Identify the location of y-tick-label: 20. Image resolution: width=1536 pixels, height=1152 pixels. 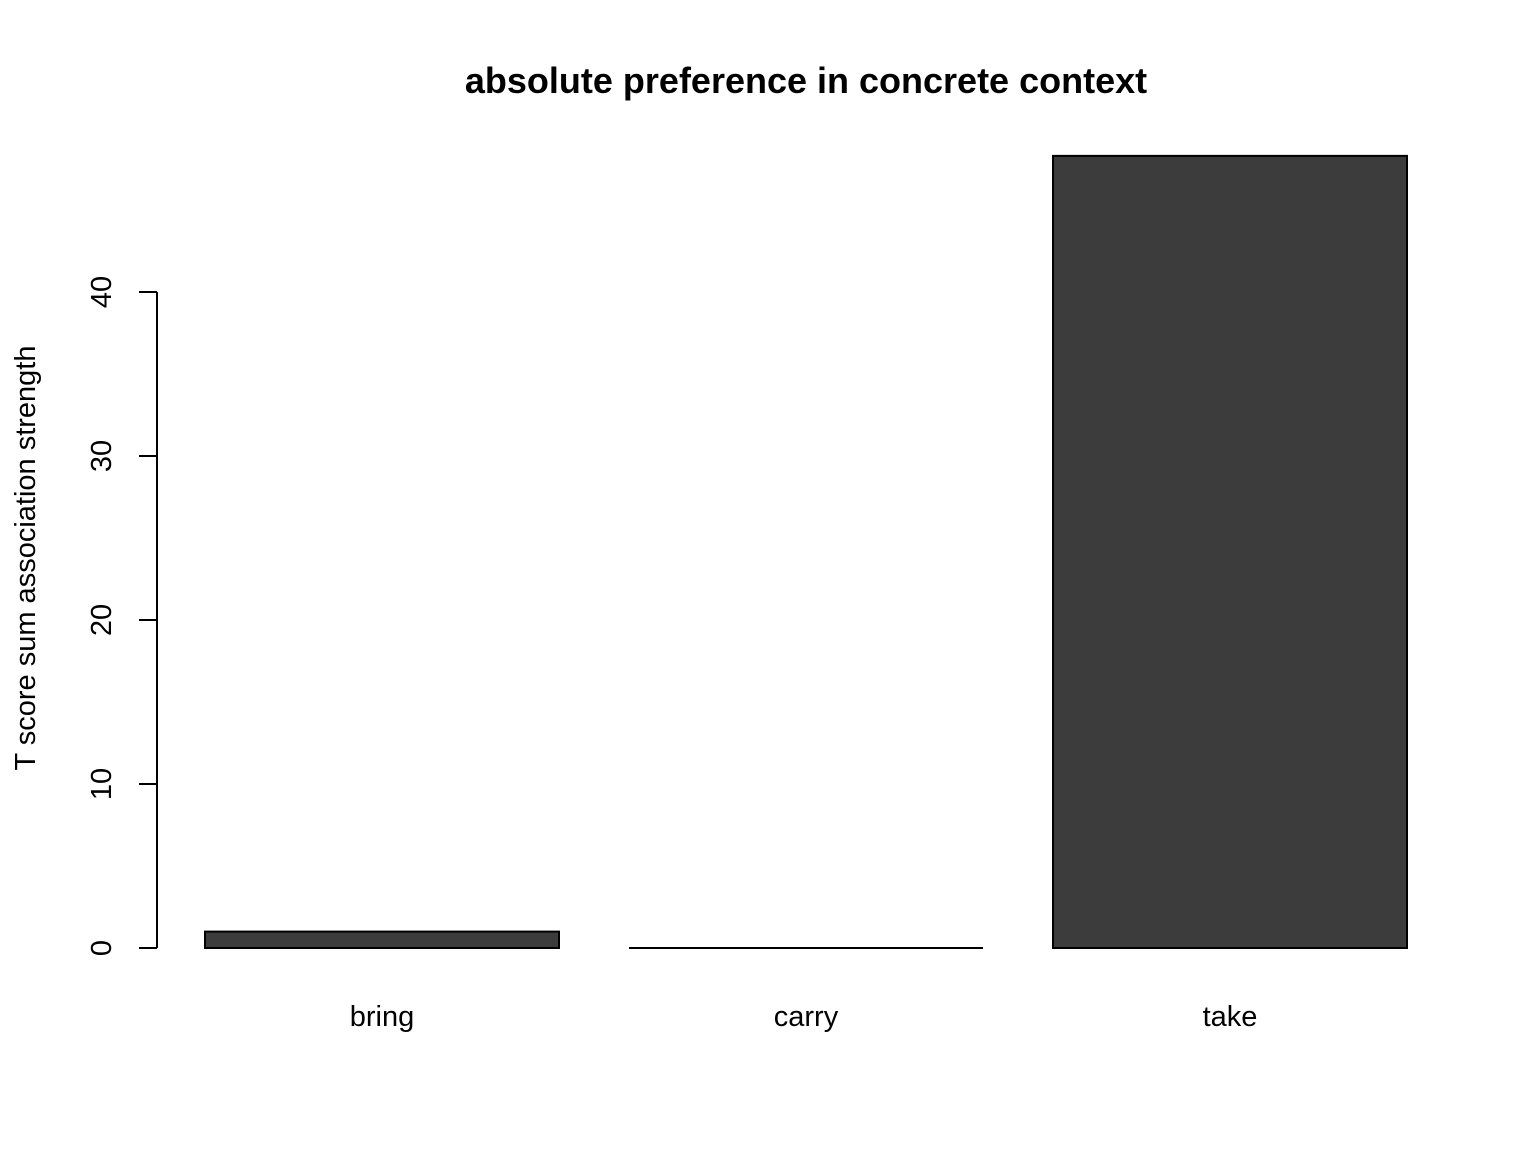
(102, 620).